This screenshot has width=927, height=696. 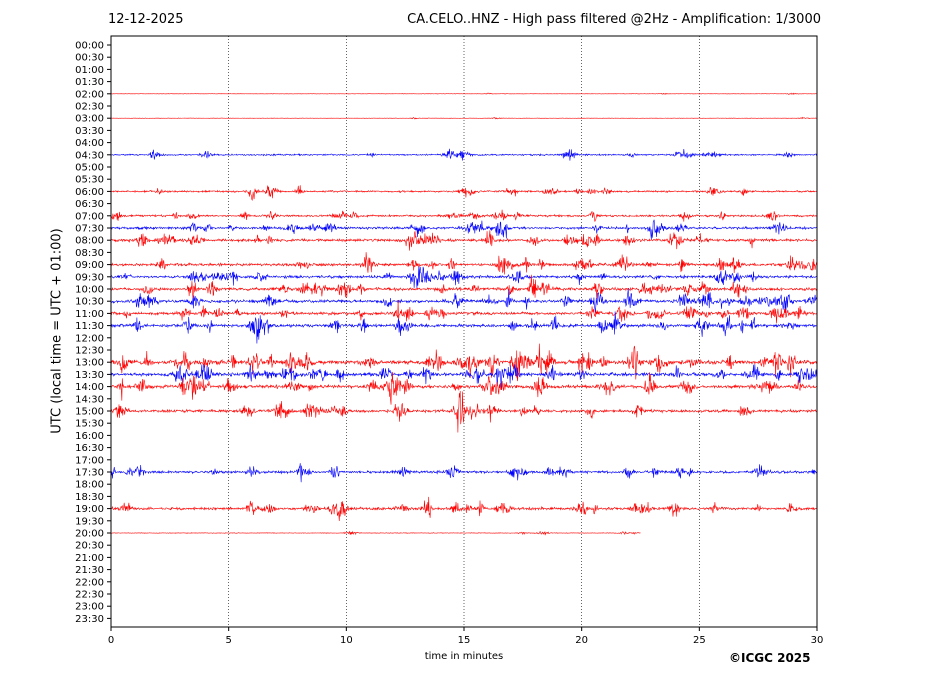 I want to click on y-tick-label: 10:00, so click(x=89, y=290).